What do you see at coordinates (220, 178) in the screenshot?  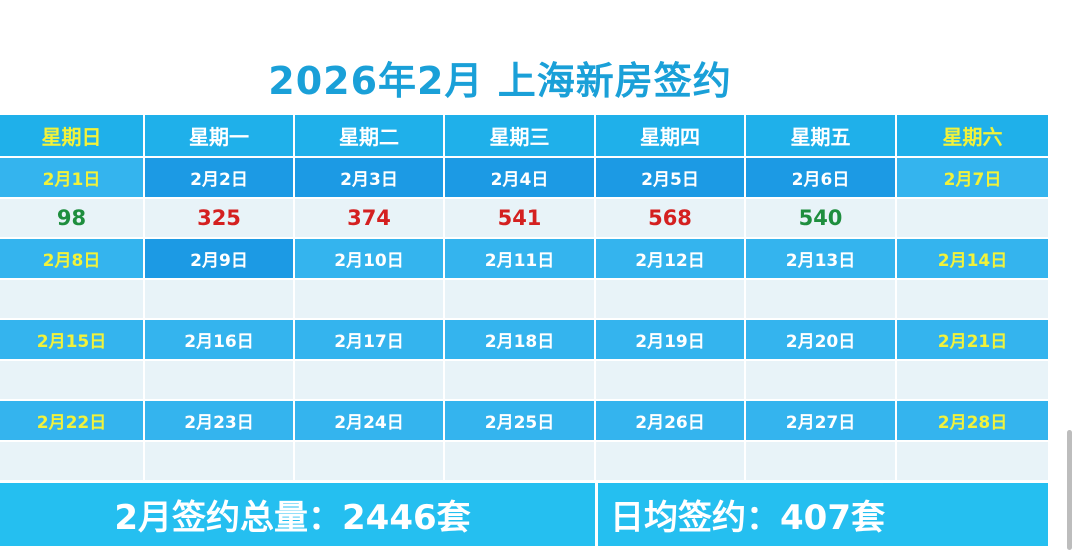 I see `date-cell: 2月2日` at bounding box center [220, 178].